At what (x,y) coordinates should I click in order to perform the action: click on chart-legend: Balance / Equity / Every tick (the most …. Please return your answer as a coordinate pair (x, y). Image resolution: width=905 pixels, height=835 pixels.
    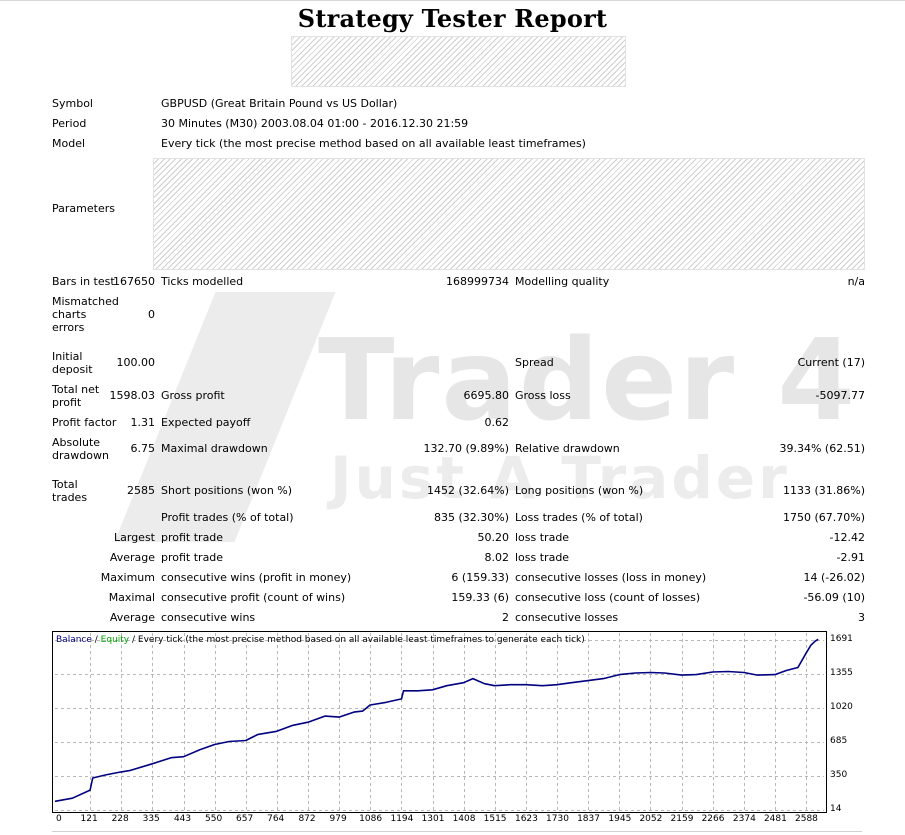
    Looking at the image, I should click on (320, 640).